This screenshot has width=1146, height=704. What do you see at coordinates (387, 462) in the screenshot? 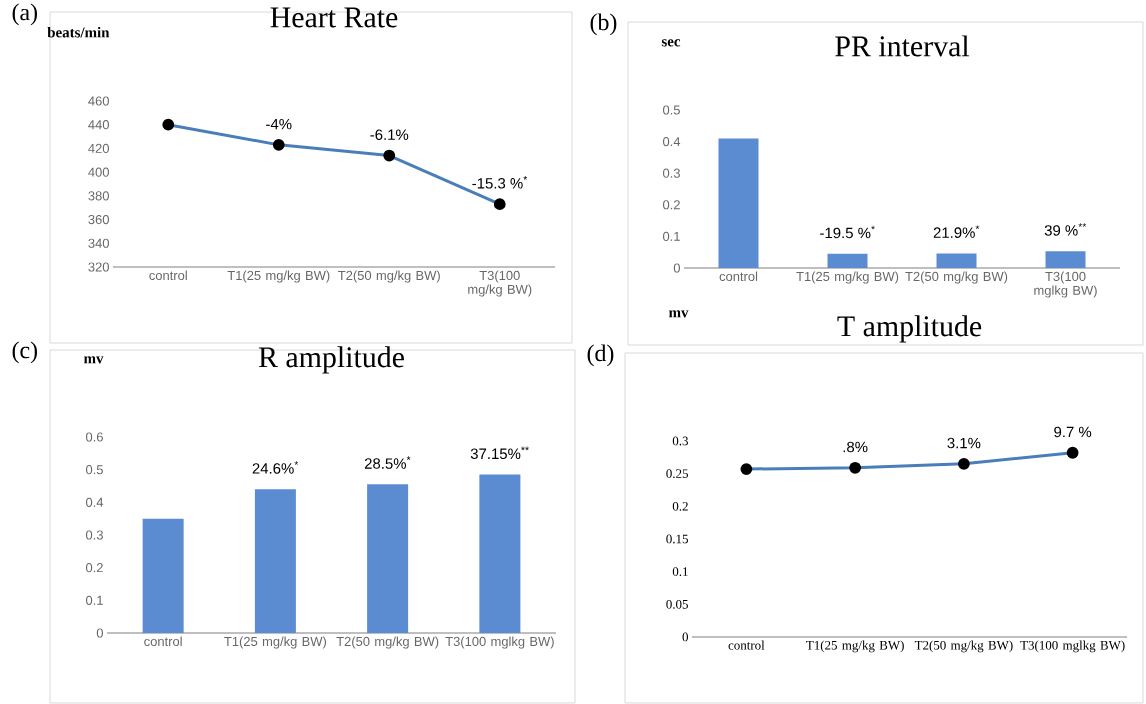
I see `annotation: 28.5%$^{*}$` at bounding box center [387, 462].